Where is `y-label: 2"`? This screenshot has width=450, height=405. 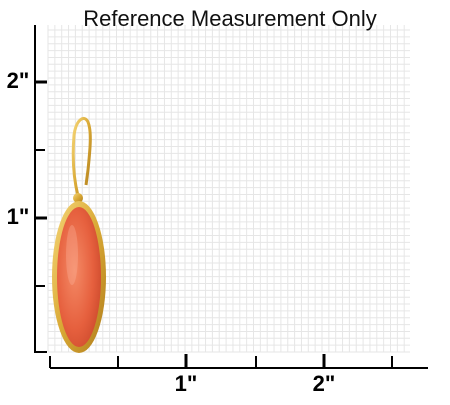
y-label: 2" is located at coordinates (18, 80).